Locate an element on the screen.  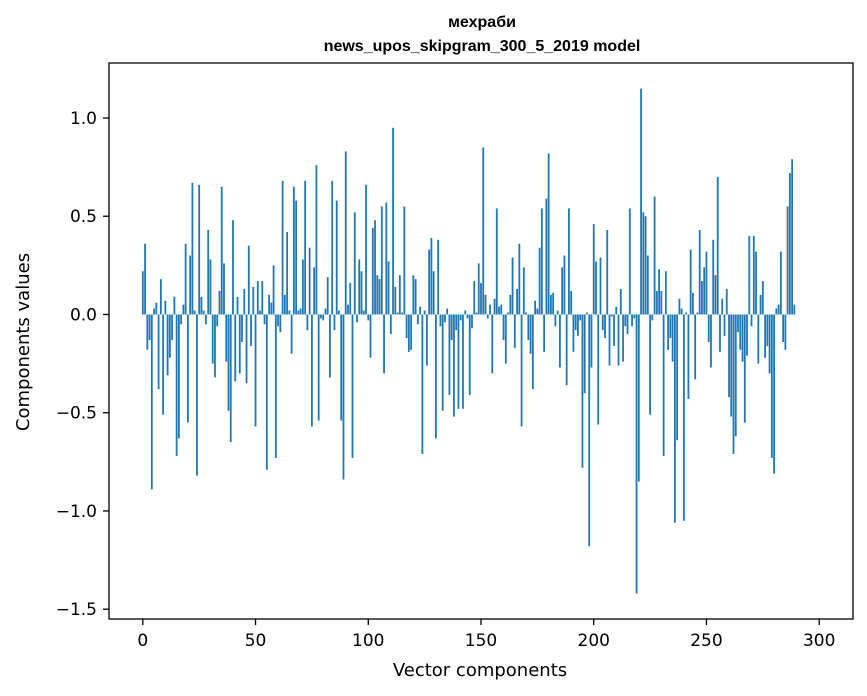
x-axis-ticks: 0 50 100 150 200 250 300 is located at coordinates (486, 635).